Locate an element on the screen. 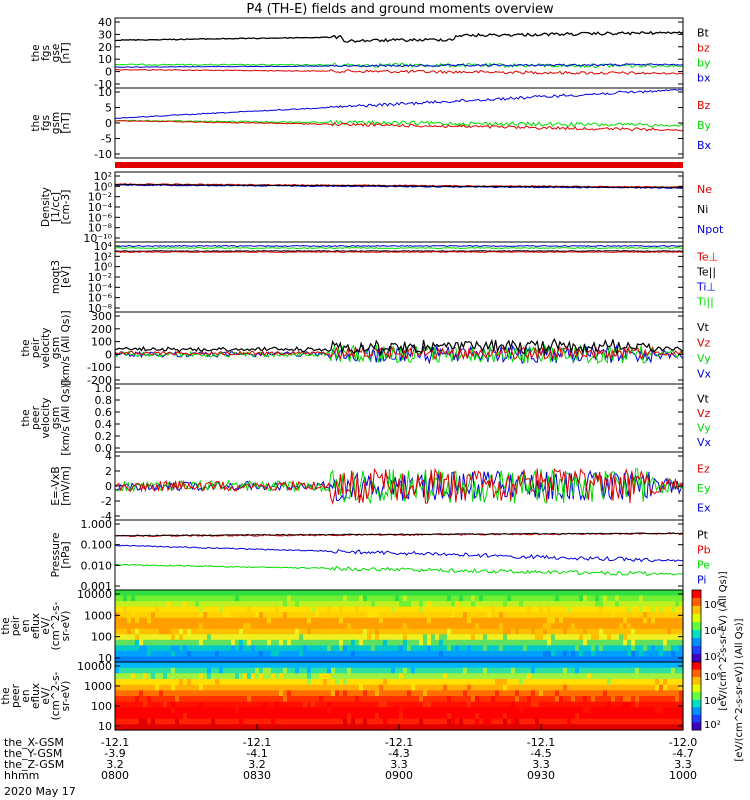 The width and height of the screenshot is (750, 800). legend-npot: Npot is located at coordinates (710, 229).